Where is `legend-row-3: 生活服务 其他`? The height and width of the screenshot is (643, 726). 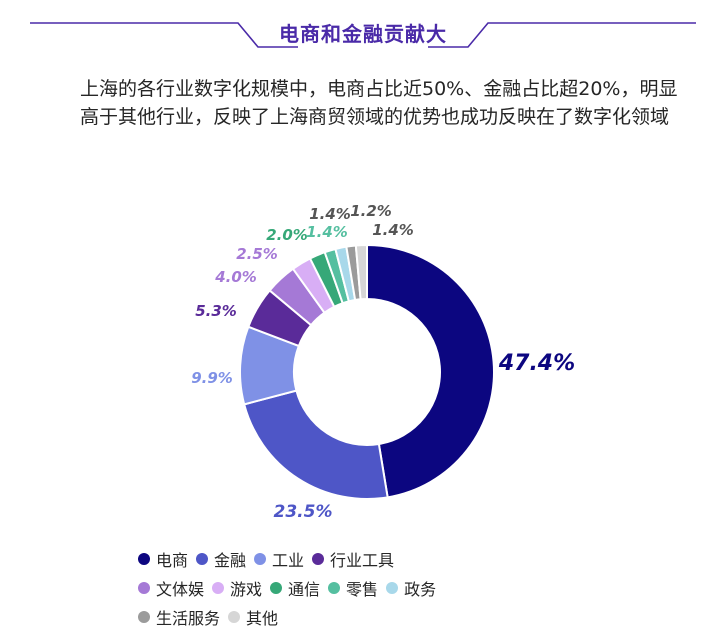 legend-row-3: 生活服务 其他 is located at coordinates (212, 617).